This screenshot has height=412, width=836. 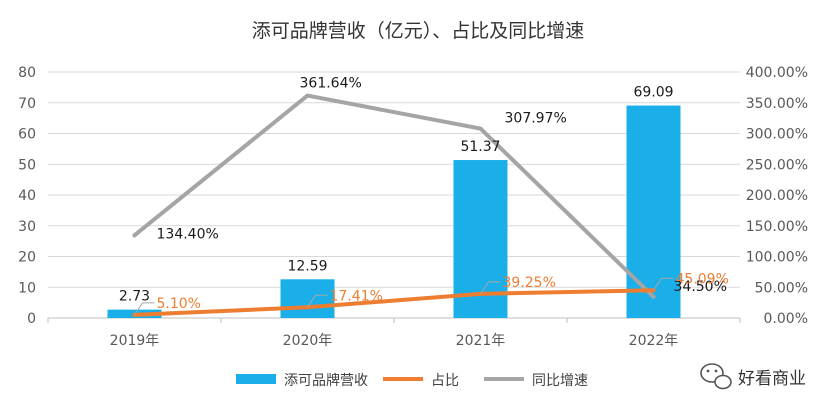 What do you see at coordinates (777, 104) in the screenshot?
I see `y-right-tick: 350.00%` at bounding box center [777, 104].